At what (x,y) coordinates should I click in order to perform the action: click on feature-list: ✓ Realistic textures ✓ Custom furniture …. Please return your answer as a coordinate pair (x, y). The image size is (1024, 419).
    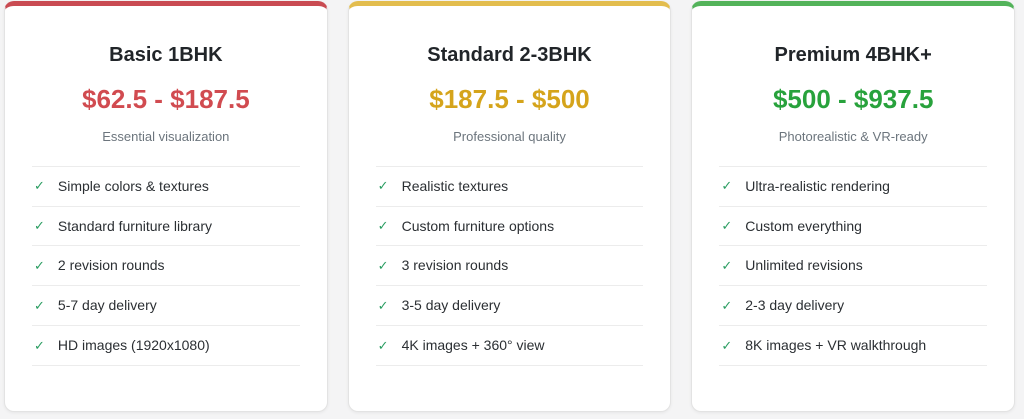
    Looking at the image, I should click on (509, 265).